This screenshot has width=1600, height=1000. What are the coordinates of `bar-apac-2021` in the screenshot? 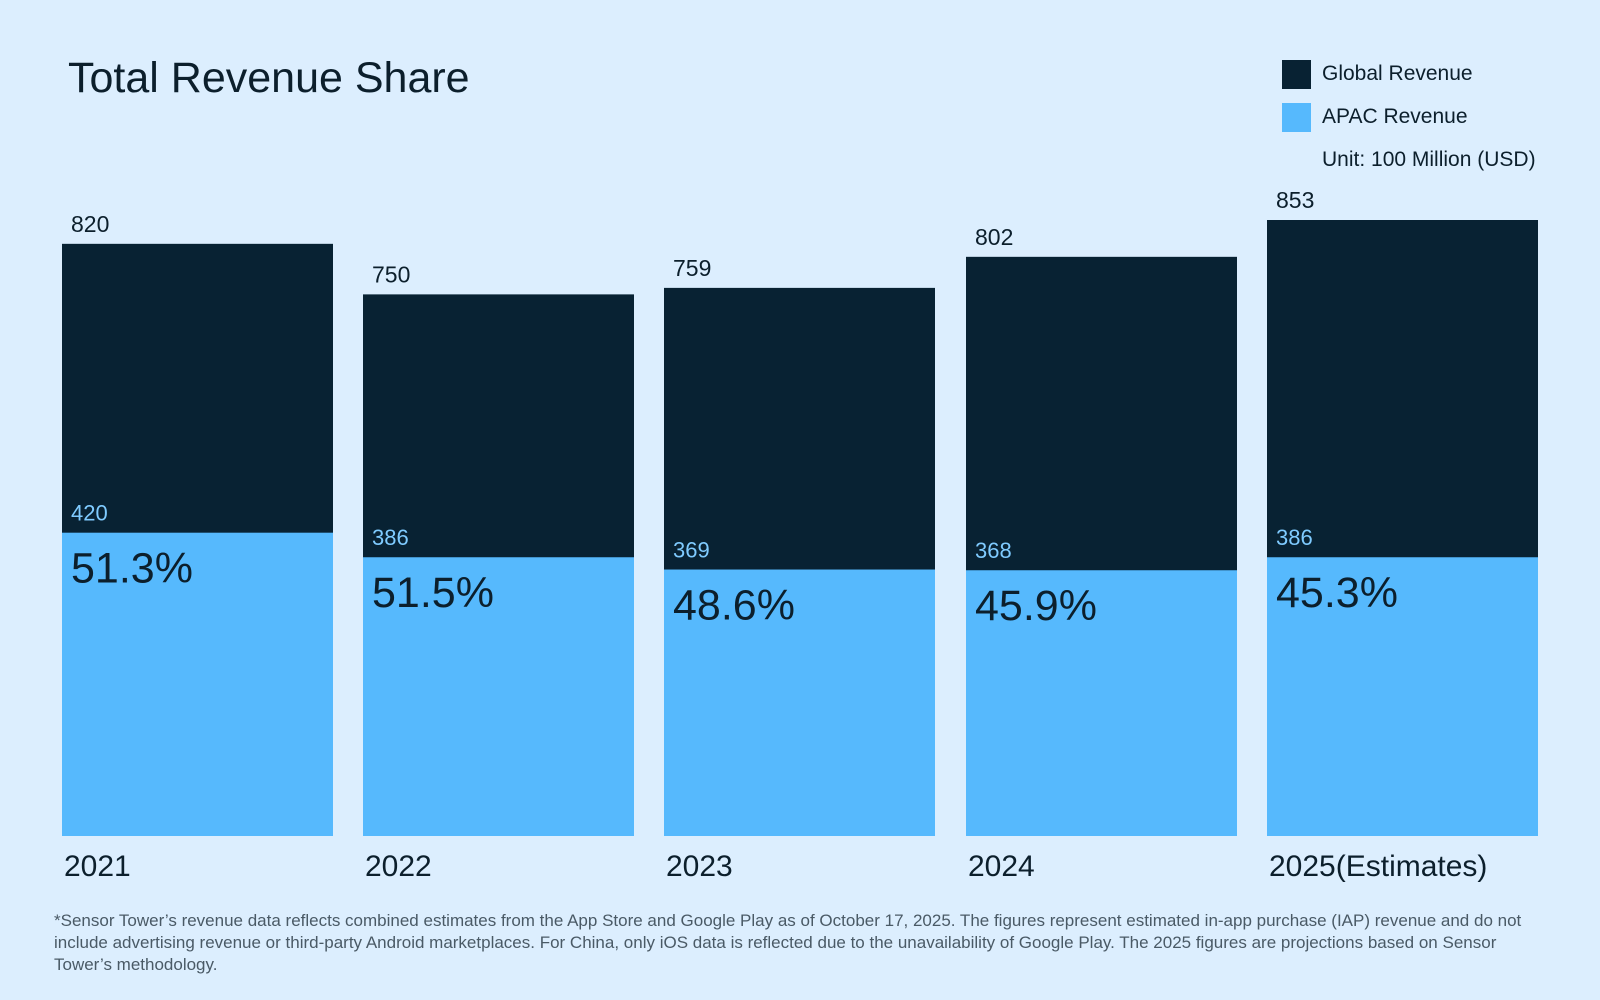 It's located at (197, 684).